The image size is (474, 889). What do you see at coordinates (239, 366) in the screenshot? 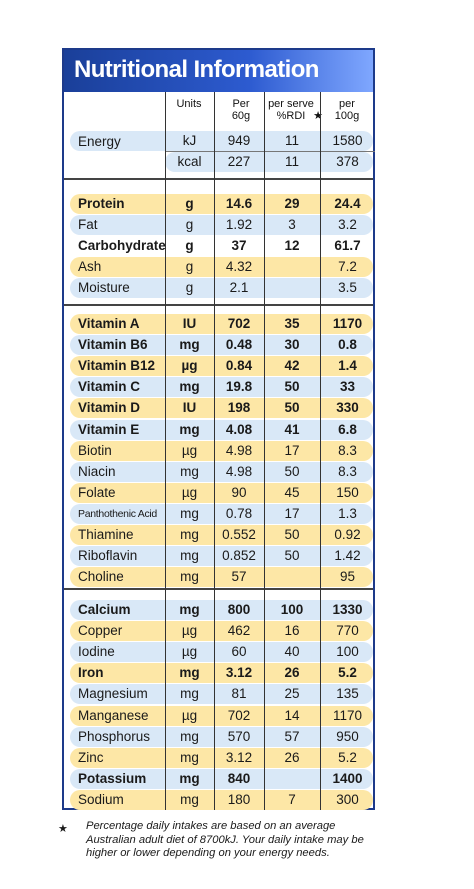
I see `value-per60: 0.84` at bounding box center [239, 366].